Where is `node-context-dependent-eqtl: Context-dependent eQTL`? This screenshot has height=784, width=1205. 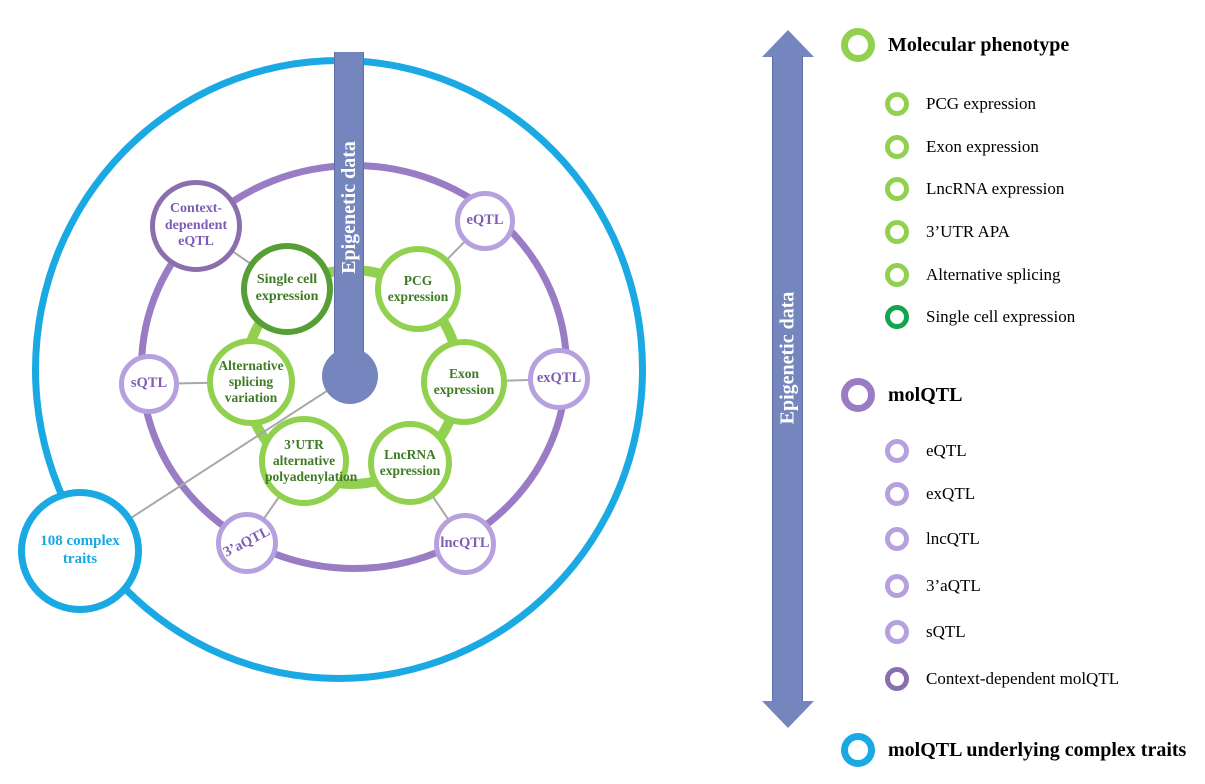
node-context-dependent-eqtl: Context-dependent eQTL is located at coordinates (196, 226).